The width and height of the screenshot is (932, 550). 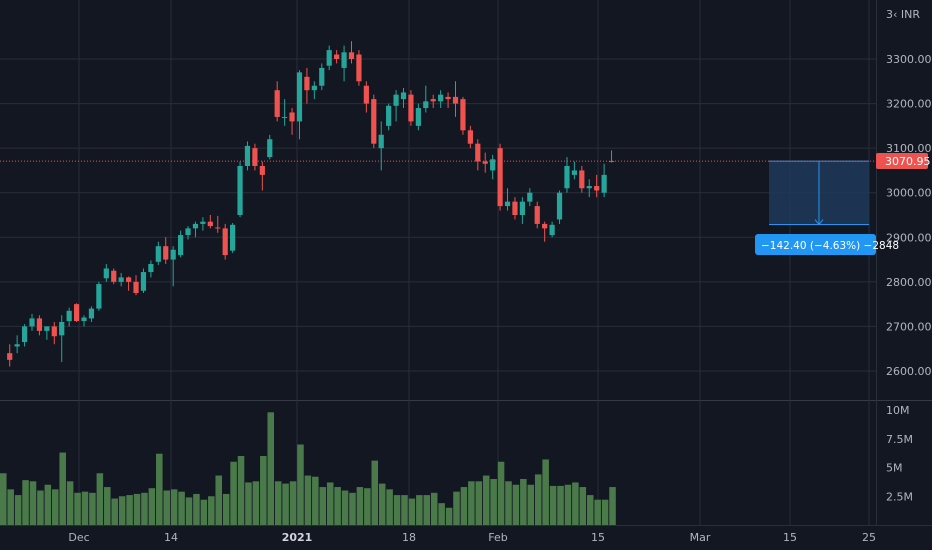 What do you see at coordinates (700, 537) in the screenshot?
I see `time-tick-label: Mar` at bounding box center [700, 537].